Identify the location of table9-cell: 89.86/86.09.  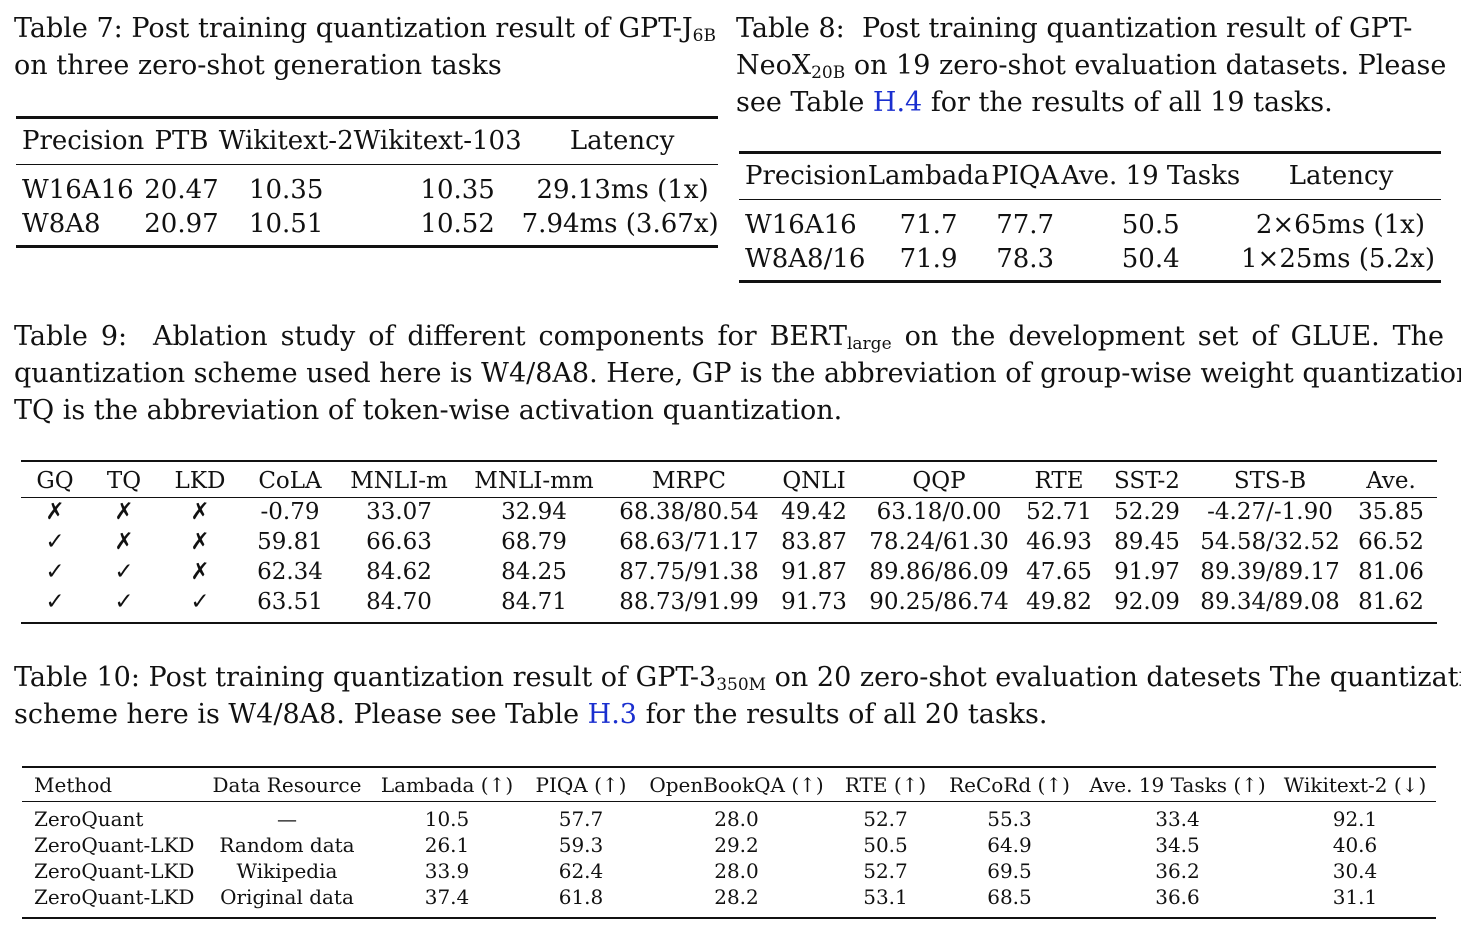
(939, 572).